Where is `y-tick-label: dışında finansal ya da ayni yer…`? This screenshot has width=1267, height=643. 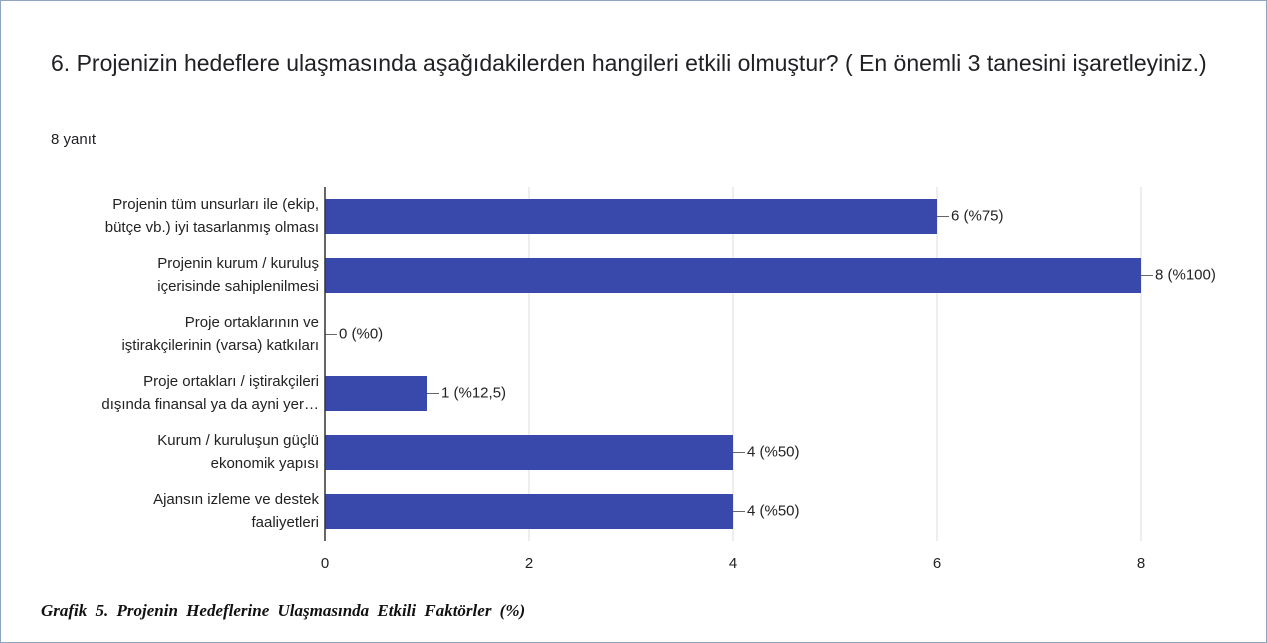 y-tick-label: dışında finansal ya da ayni yer… is located at coordinates (210, 404).